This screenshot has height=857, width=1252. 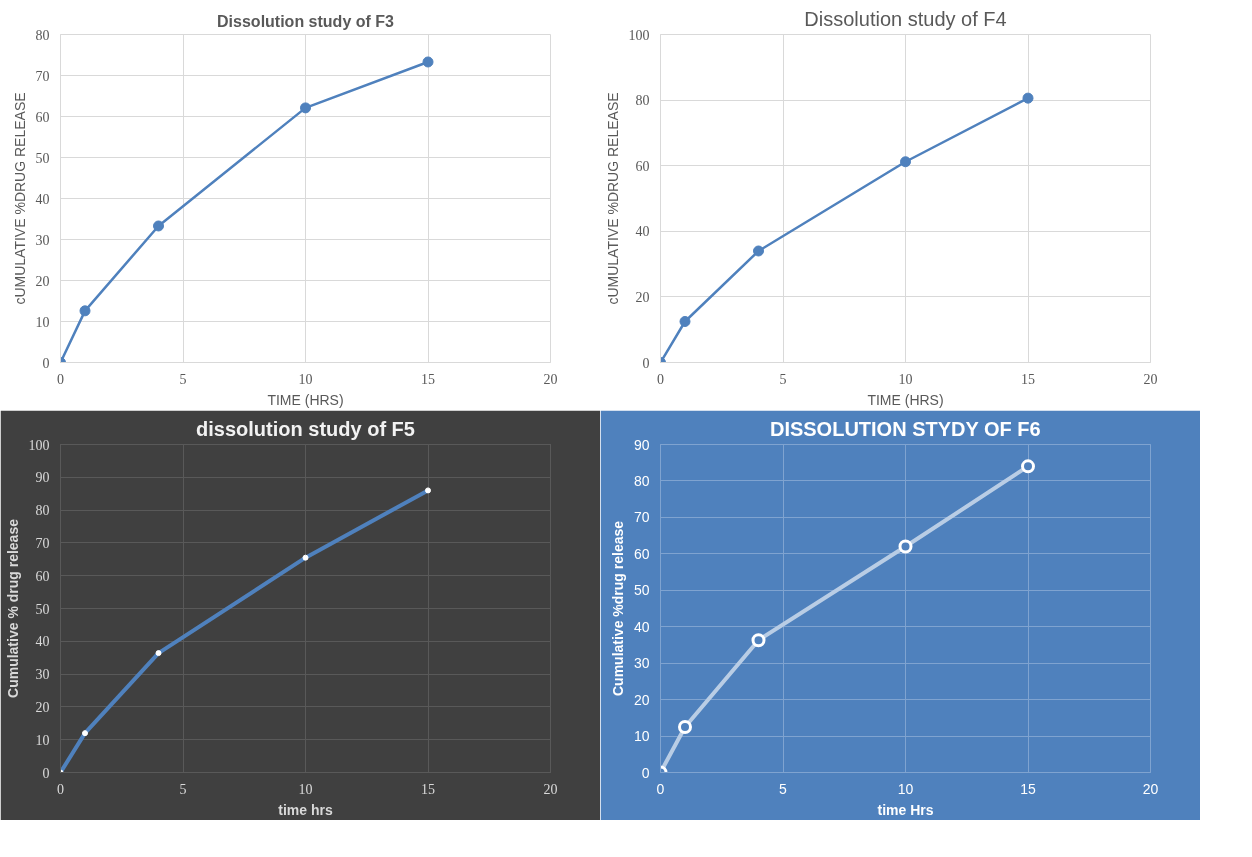 What do you see at coordinates (305, 809) in the screenshot?
I see `x-axis-title: time hrs` at bounding box center [305, 809].